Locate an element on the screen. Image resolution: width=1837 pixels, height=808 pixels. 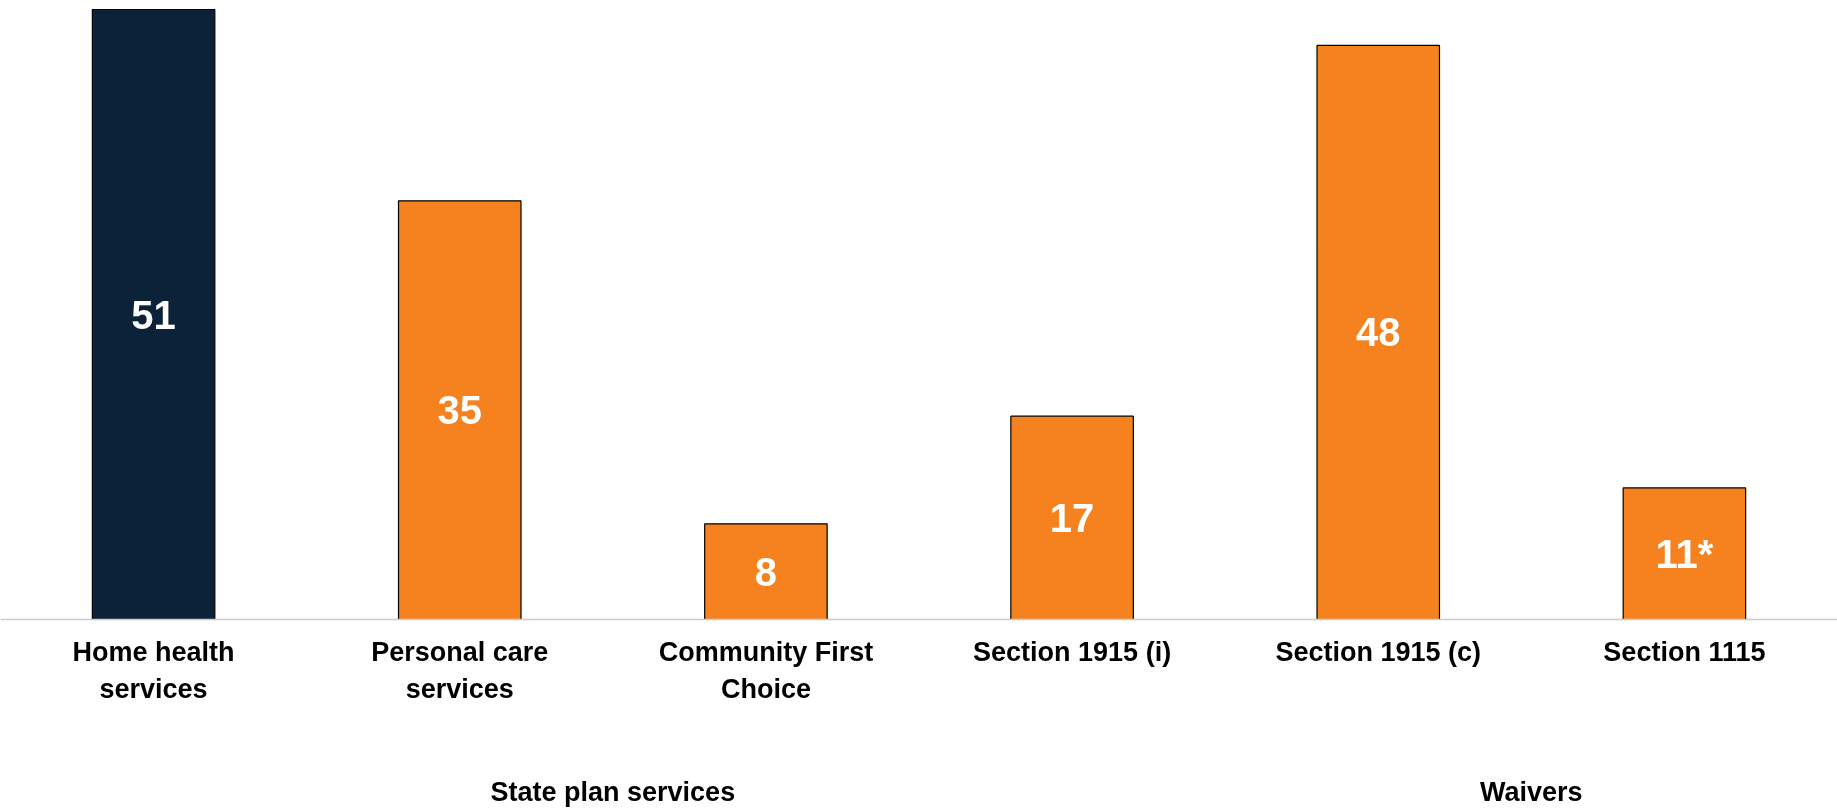
data-label: 8 is located at coordinates (766, 571).